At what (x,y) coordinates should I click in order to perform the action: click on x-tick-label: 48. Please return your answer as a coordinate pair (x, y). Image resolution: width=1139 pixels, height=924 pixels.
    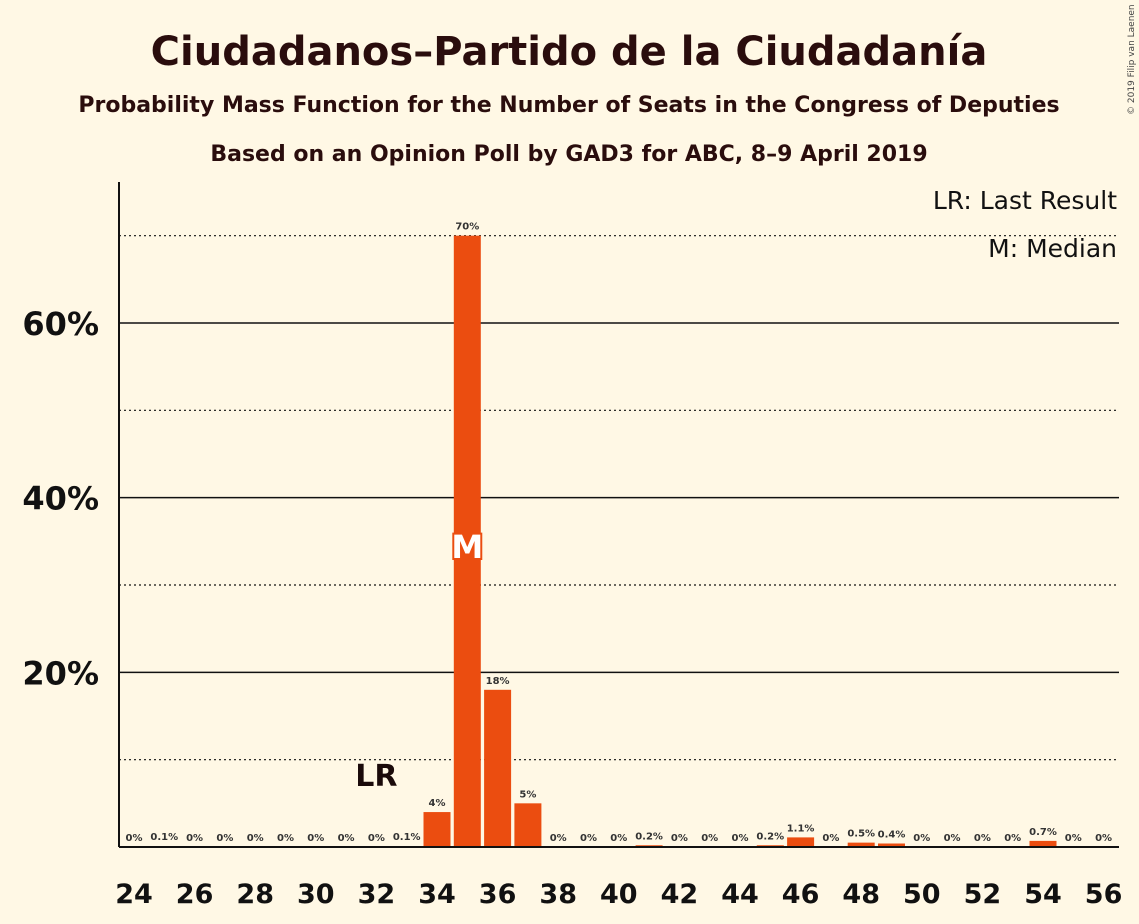
    Looking at the image, I should click on (861, 894).